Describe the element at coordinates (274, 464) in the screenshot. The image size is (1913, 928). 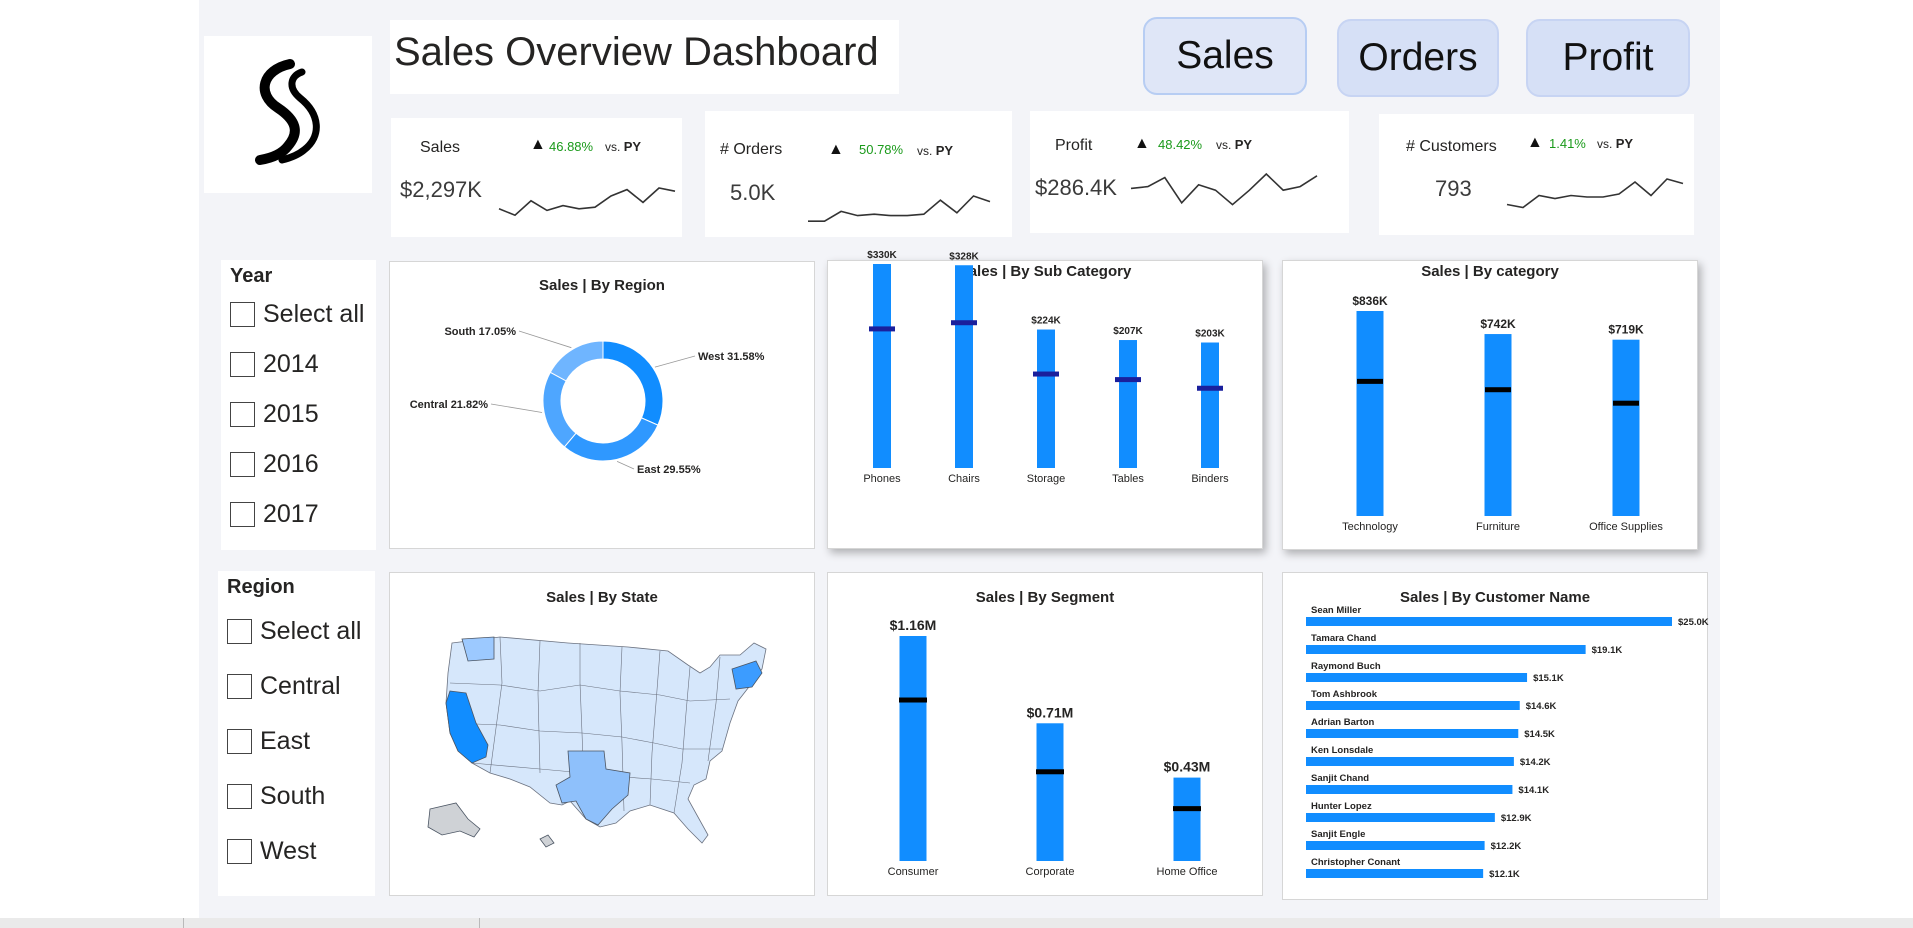
I see `year-option-2016: 2016` at that location.